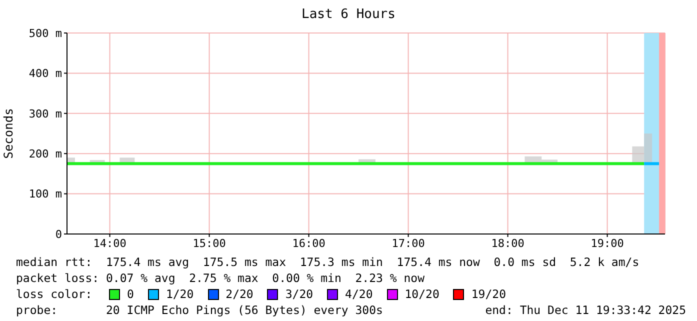 This screenshot has height=321, width=697. What do you see at coordinates (585, 310) in the screenshot?
I see `text: end: Thu Dec 11 19:33:42 2025` at bounding box center [585, 310].